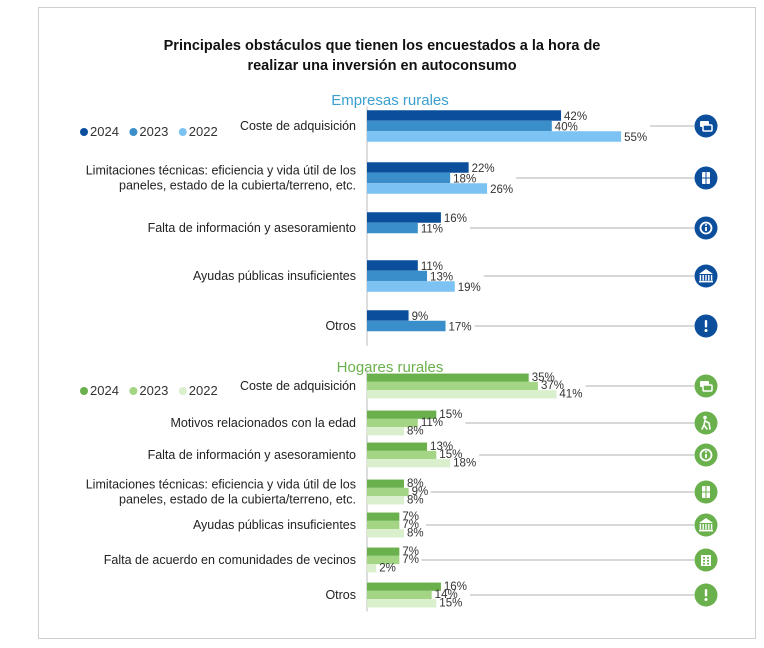  Describe the element at coordinates (252, 455) in the screenshot. I see `category-label: Falta de información y asesoramiento` at that location.